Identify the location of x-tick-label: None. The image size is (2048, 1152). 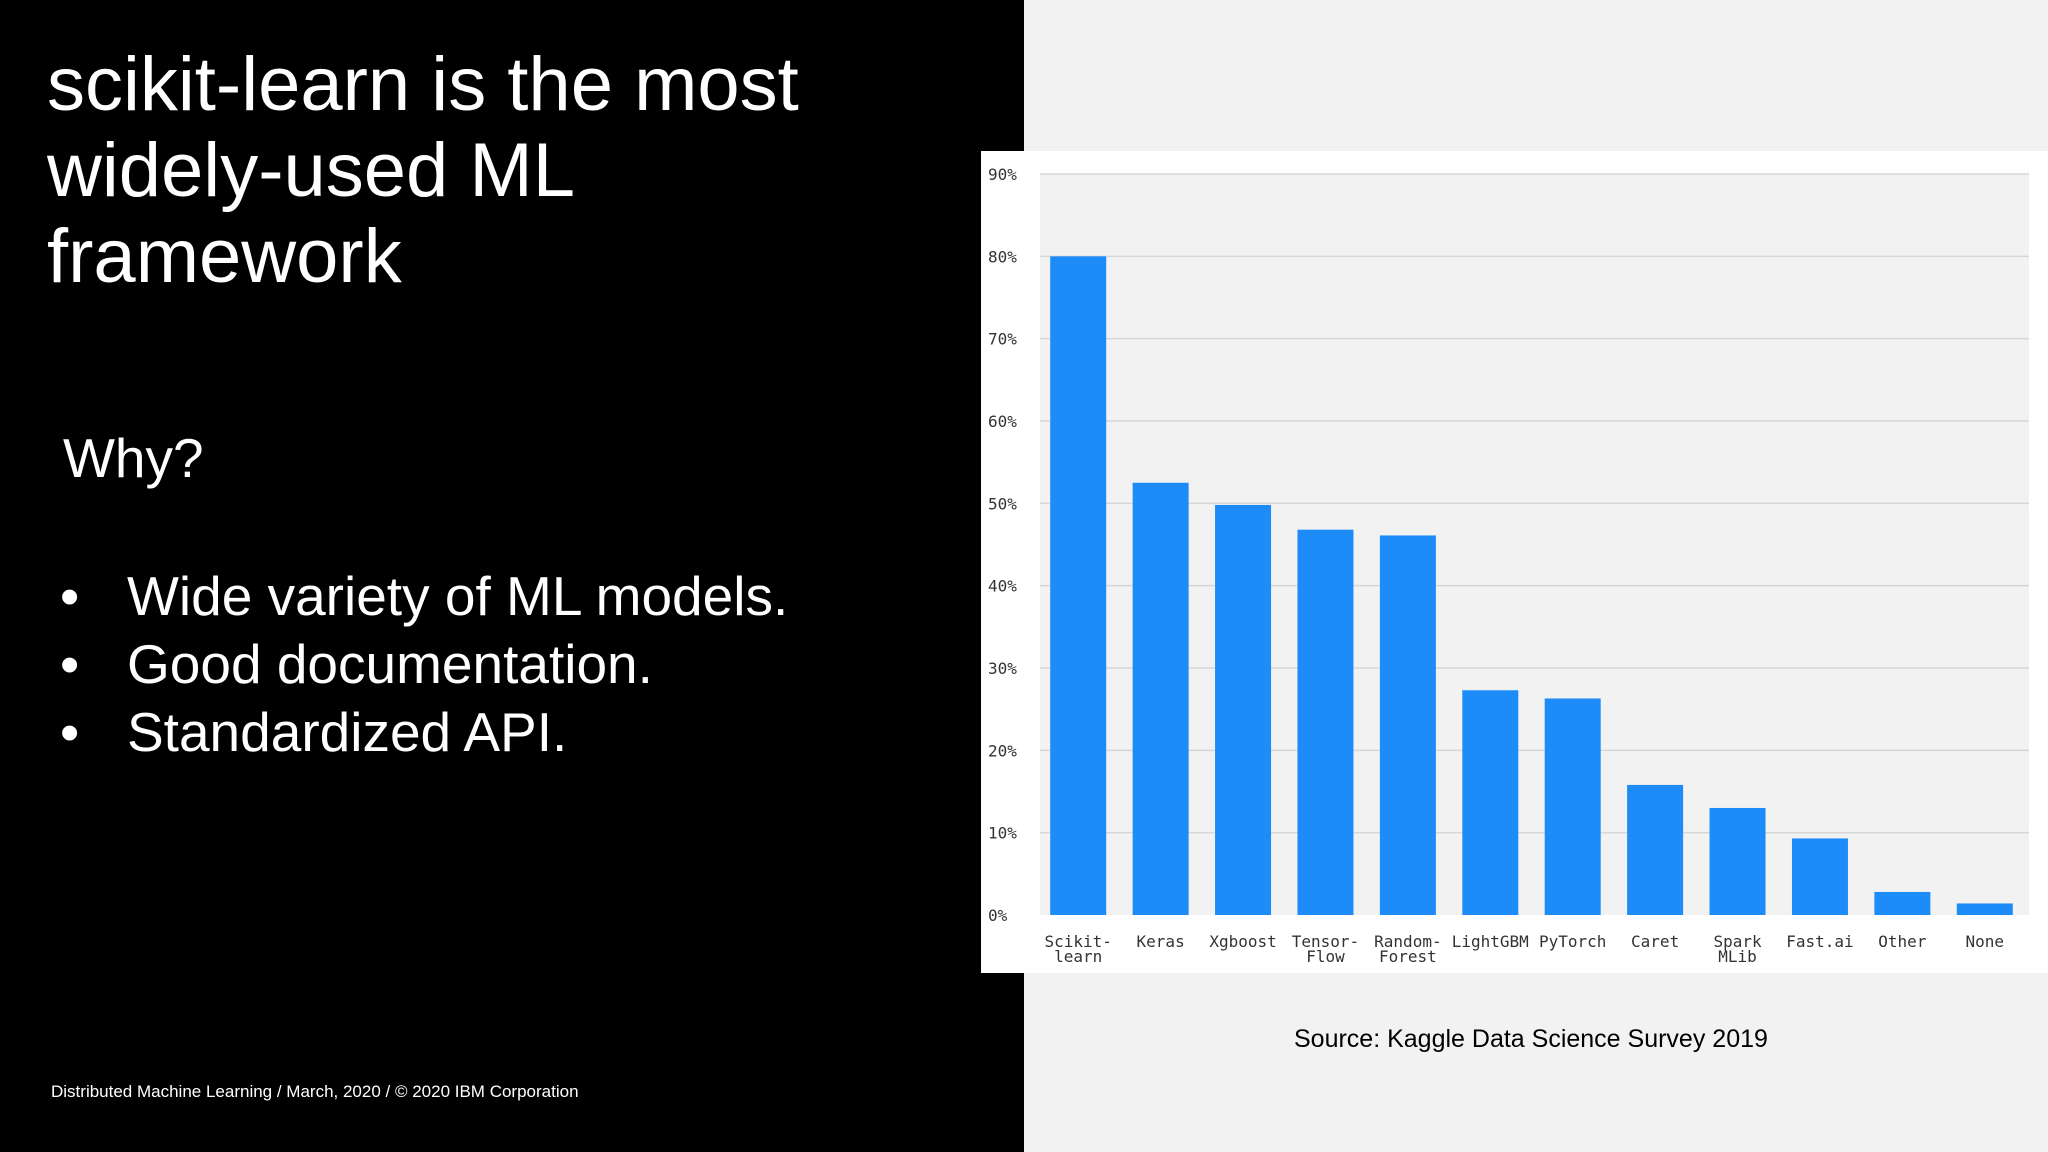
(1985, 941).